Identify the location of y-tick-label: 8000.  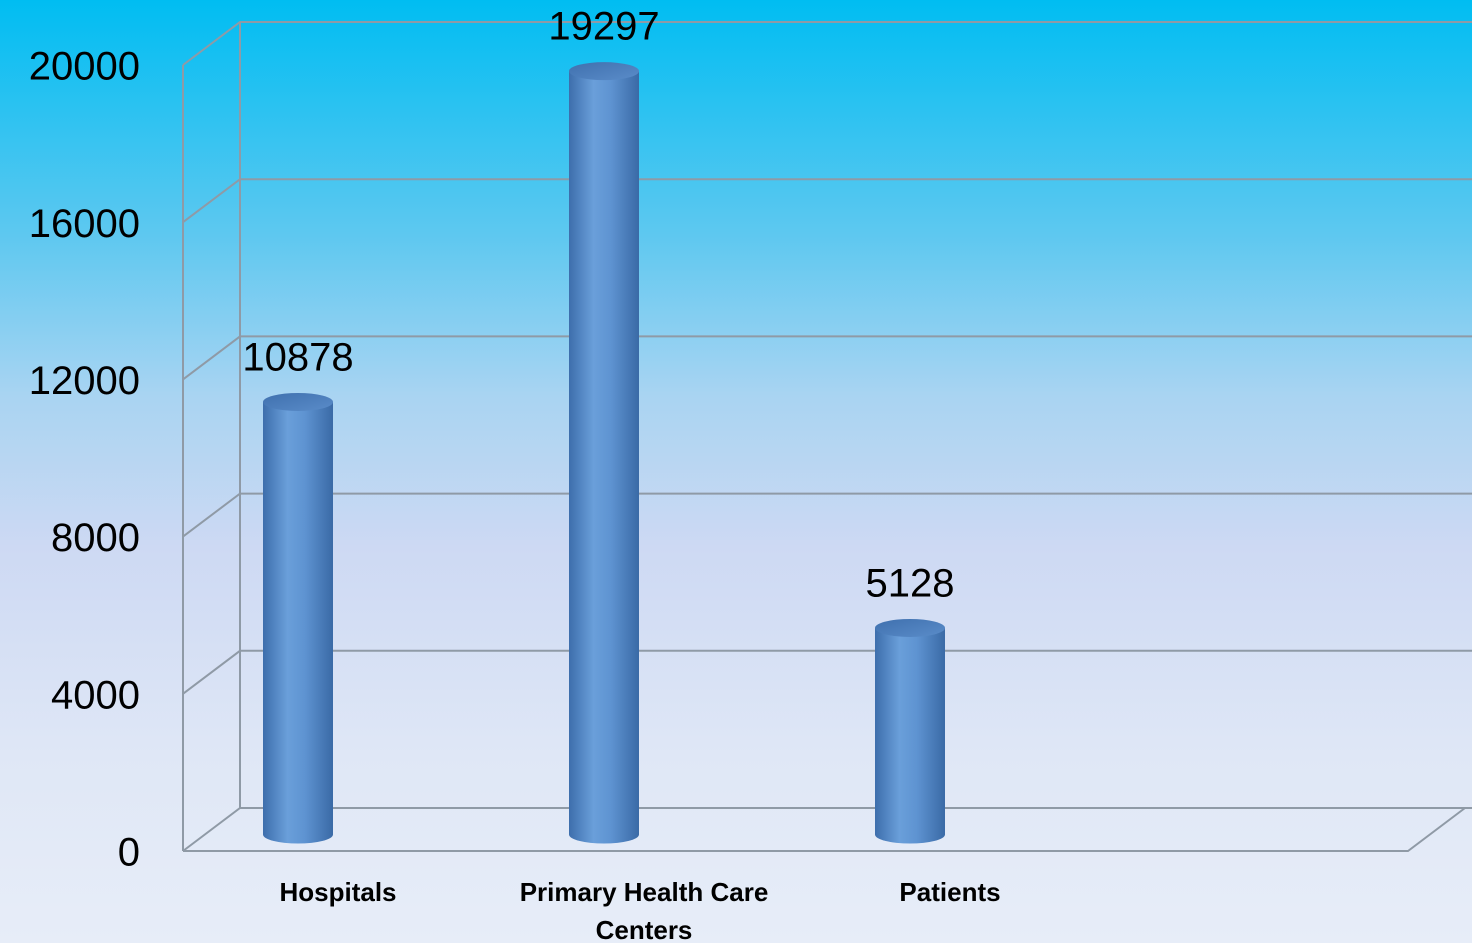
(95, 538).